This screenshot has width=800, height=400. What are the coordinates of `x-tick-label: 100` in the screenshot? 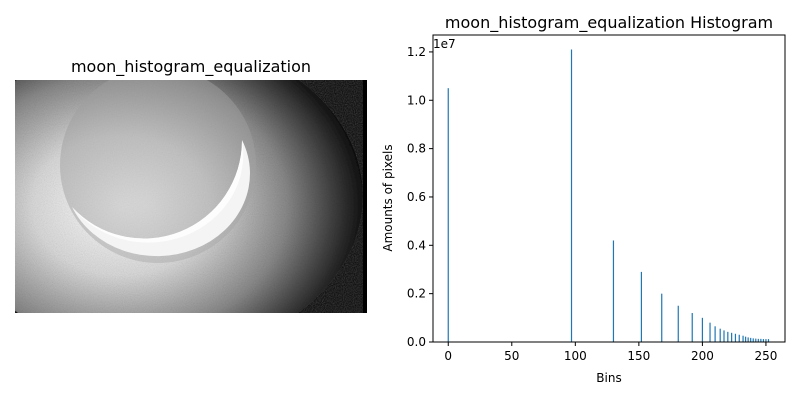 It's located at (575, 356).